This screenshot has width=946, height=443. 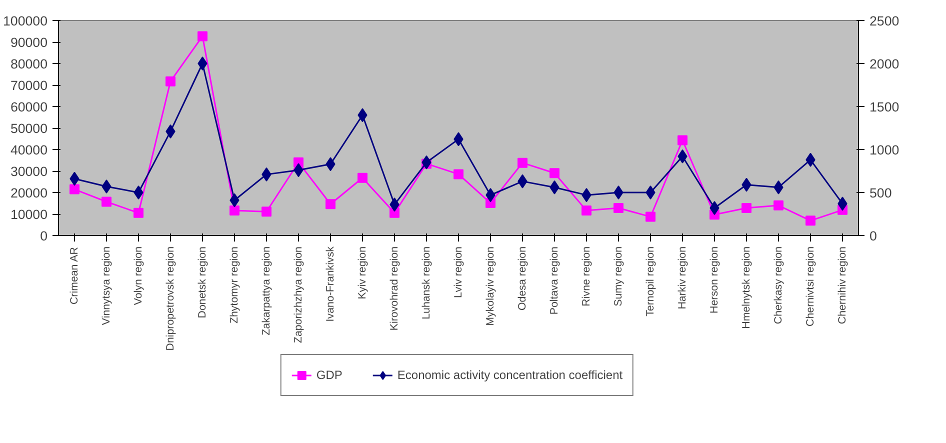 I want to click on x-tick-label: Donetsk region, so click(x=202, y=282).